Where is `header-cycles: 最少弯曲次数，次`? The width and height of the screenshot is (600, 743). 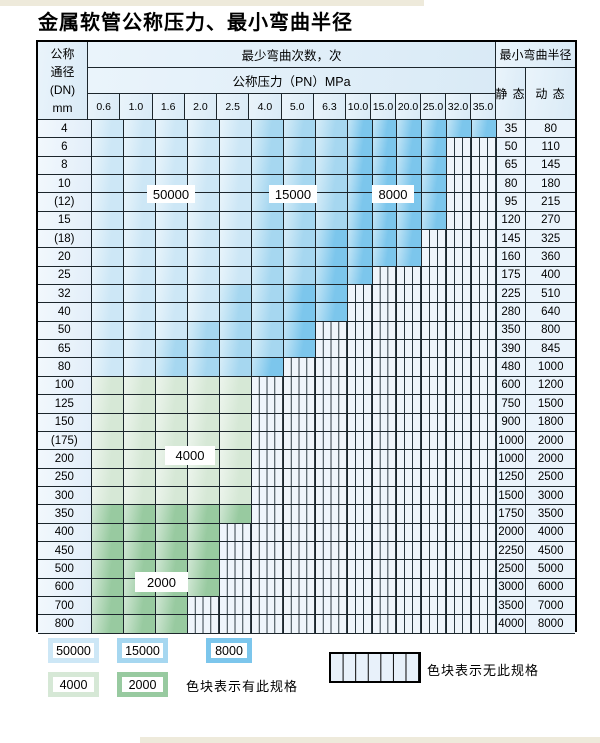 header-cycles: 最少弯曲次数，次 is located at coordinates (292, 55).